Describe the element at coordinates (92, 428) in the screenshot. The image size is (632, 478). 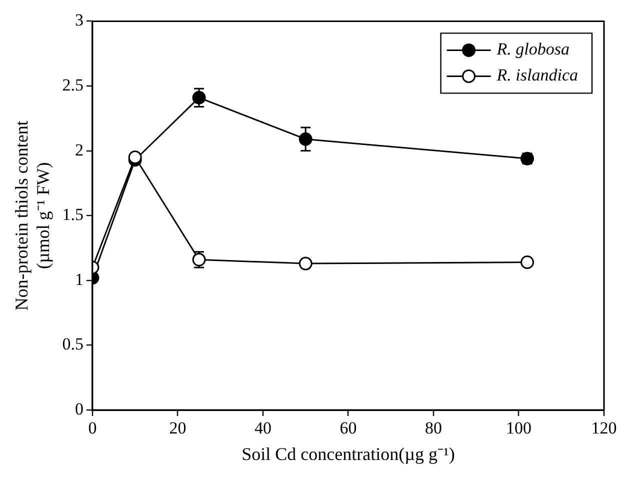
I see `x-tick-label: 0` at that location.